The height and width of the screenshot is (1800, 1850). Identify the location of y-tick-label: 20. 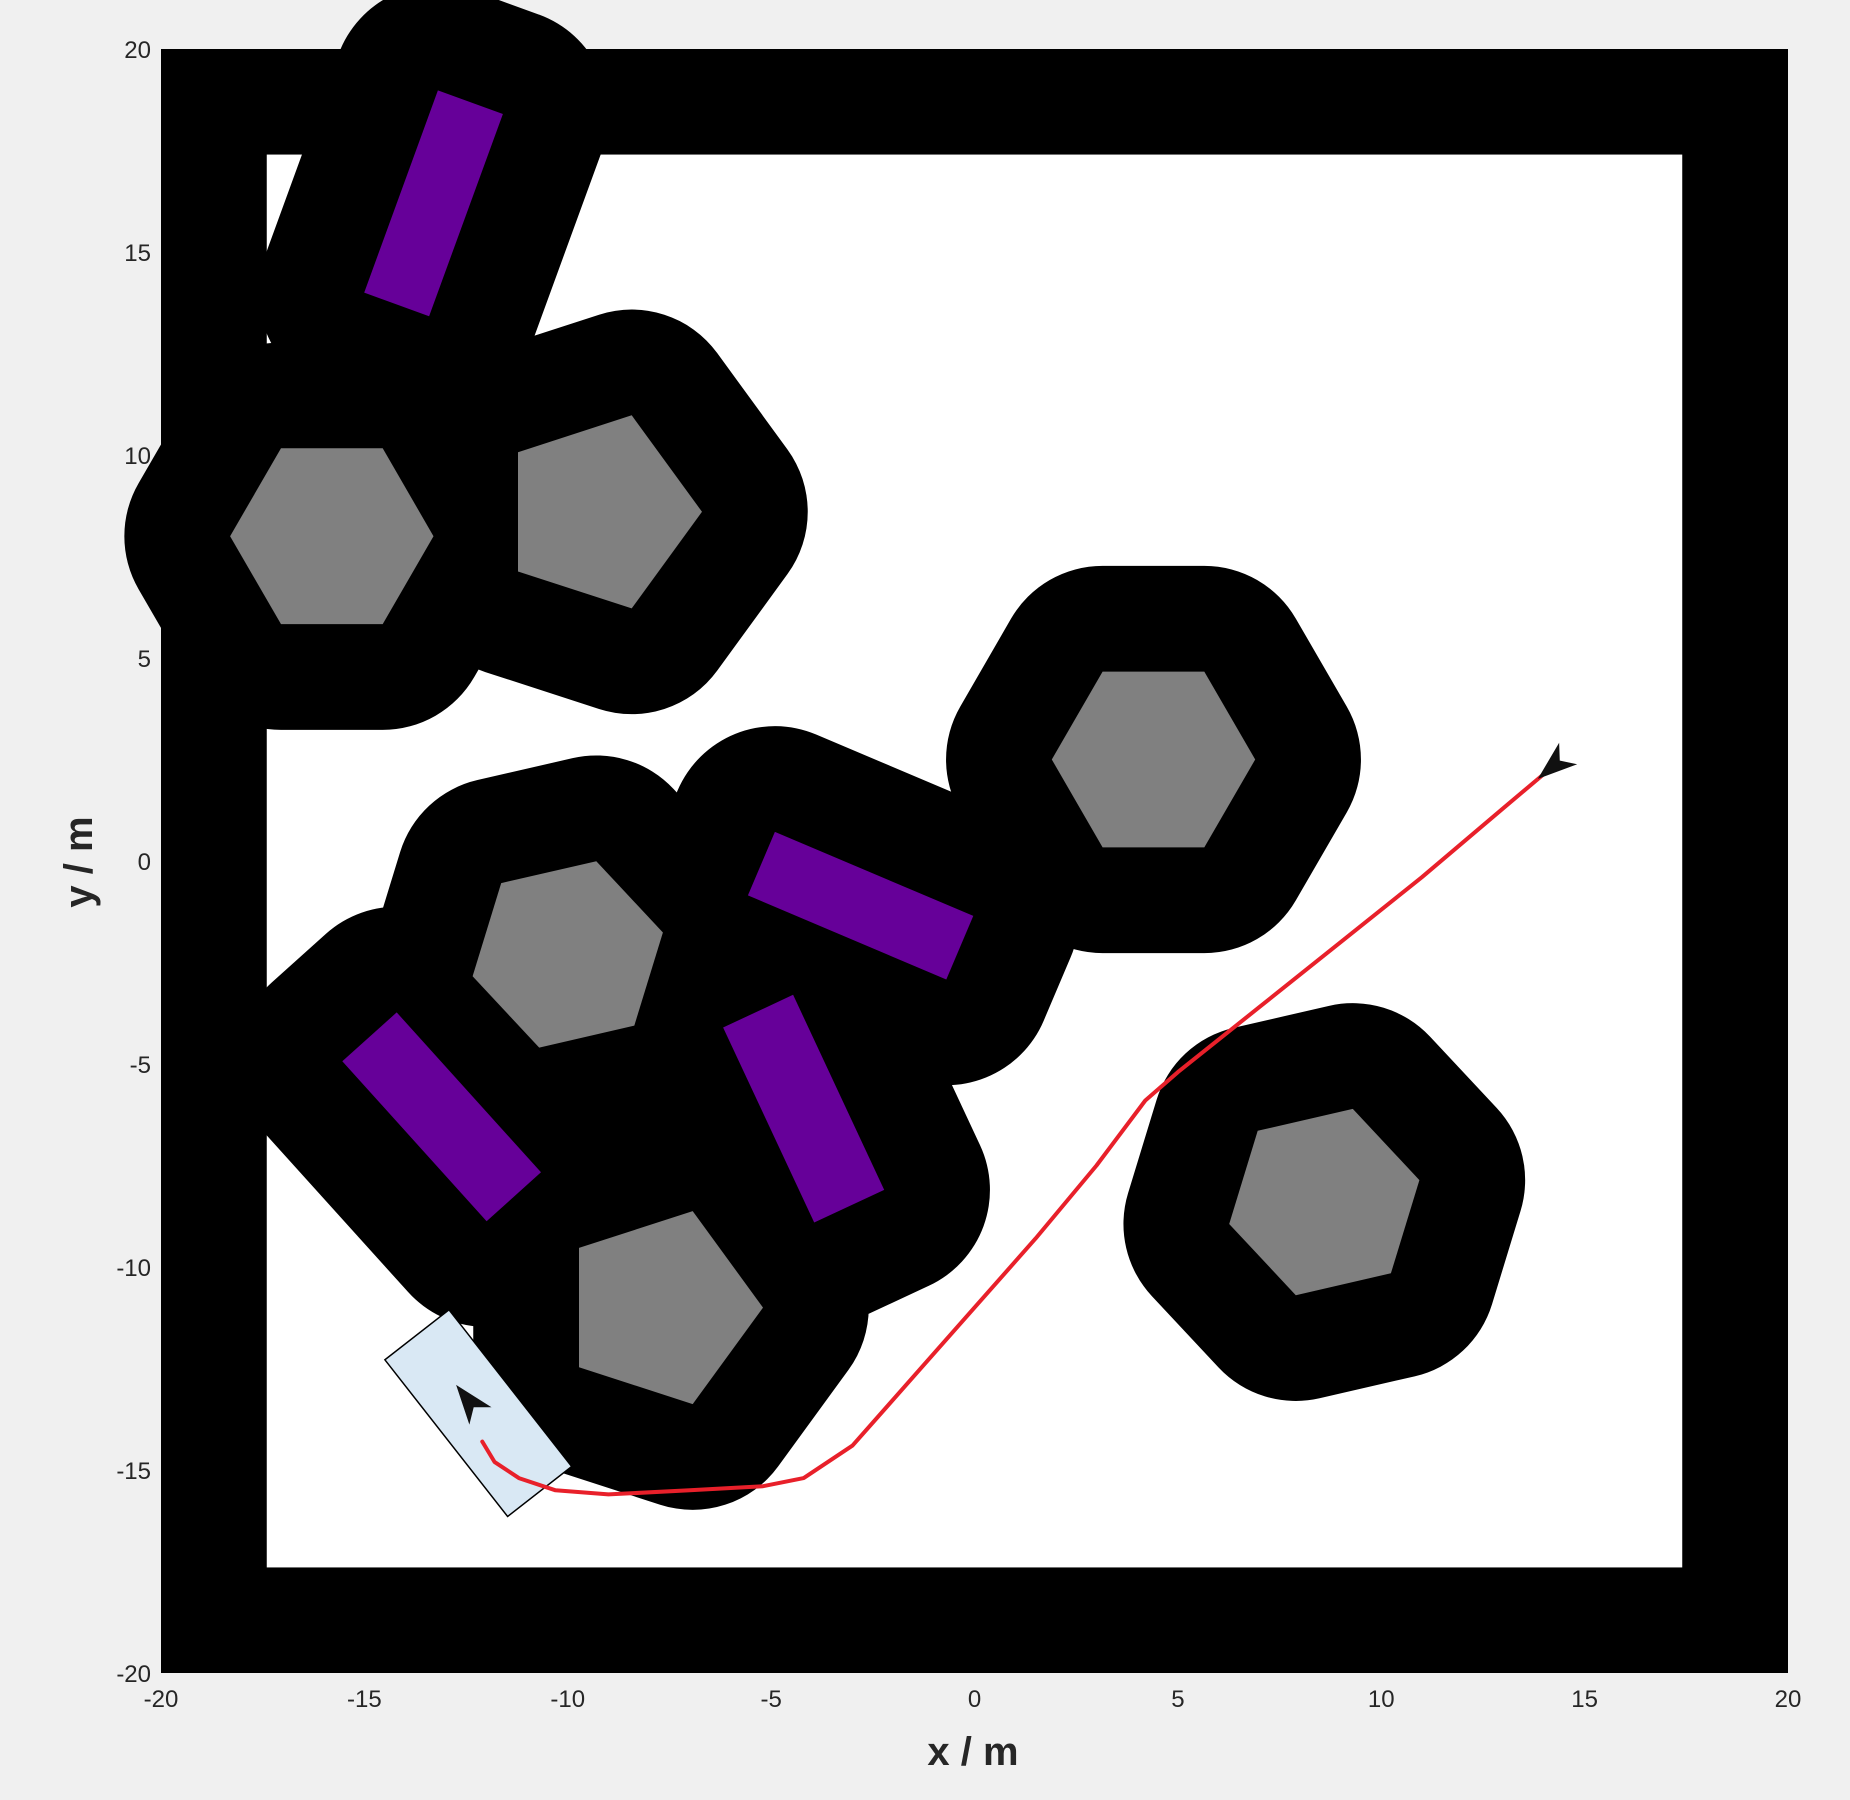
(137, 50).